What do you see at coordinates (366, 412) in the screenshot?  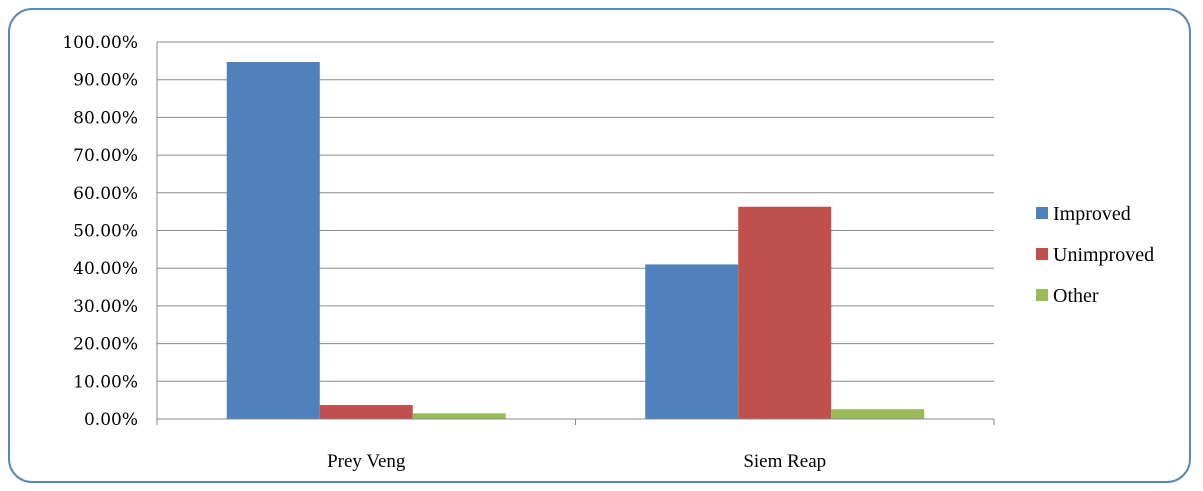 I see `bar-unimproved-prey-veng` at bounding box center [366, 412].